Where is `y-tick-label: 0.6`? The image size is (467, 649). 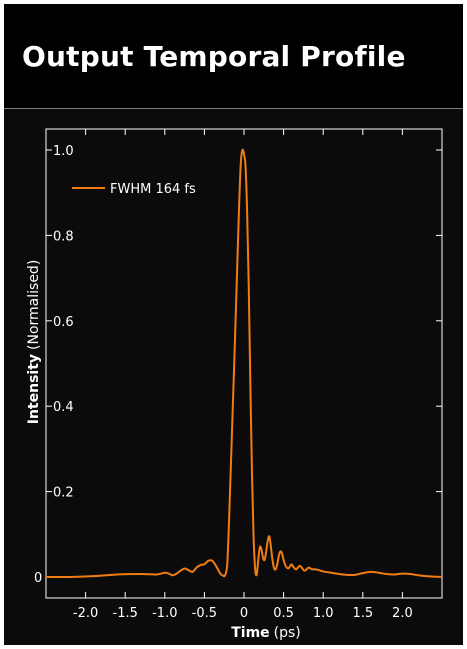 y-tick-label: 0.6 is located at coordinates (63, 322).